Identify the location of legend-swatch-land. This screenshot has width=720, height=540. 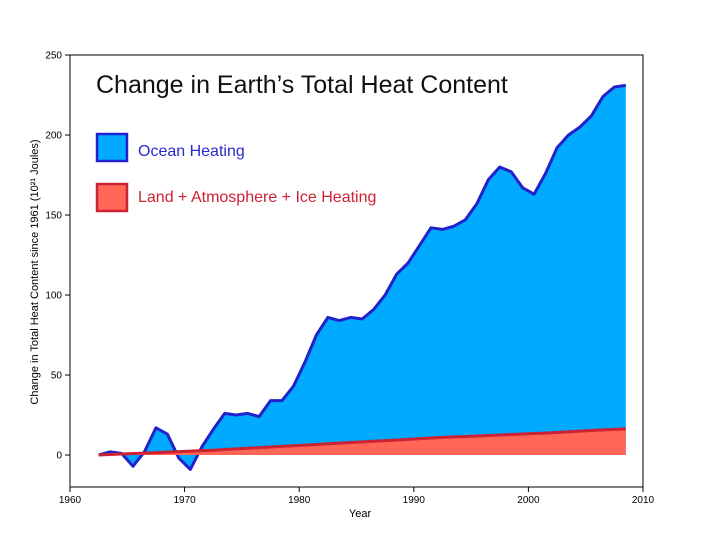
(112, 197).